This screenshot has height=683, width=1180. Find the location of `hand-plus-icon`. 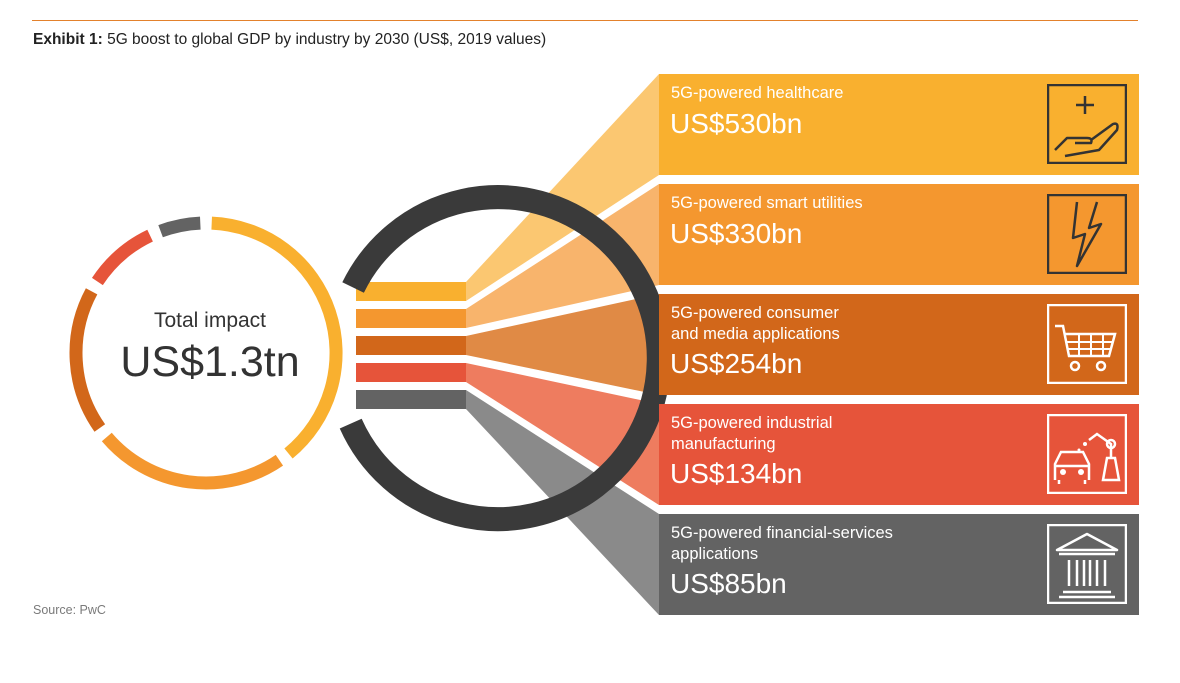

hand-plus-icon is located at coordinates (1087, 124).